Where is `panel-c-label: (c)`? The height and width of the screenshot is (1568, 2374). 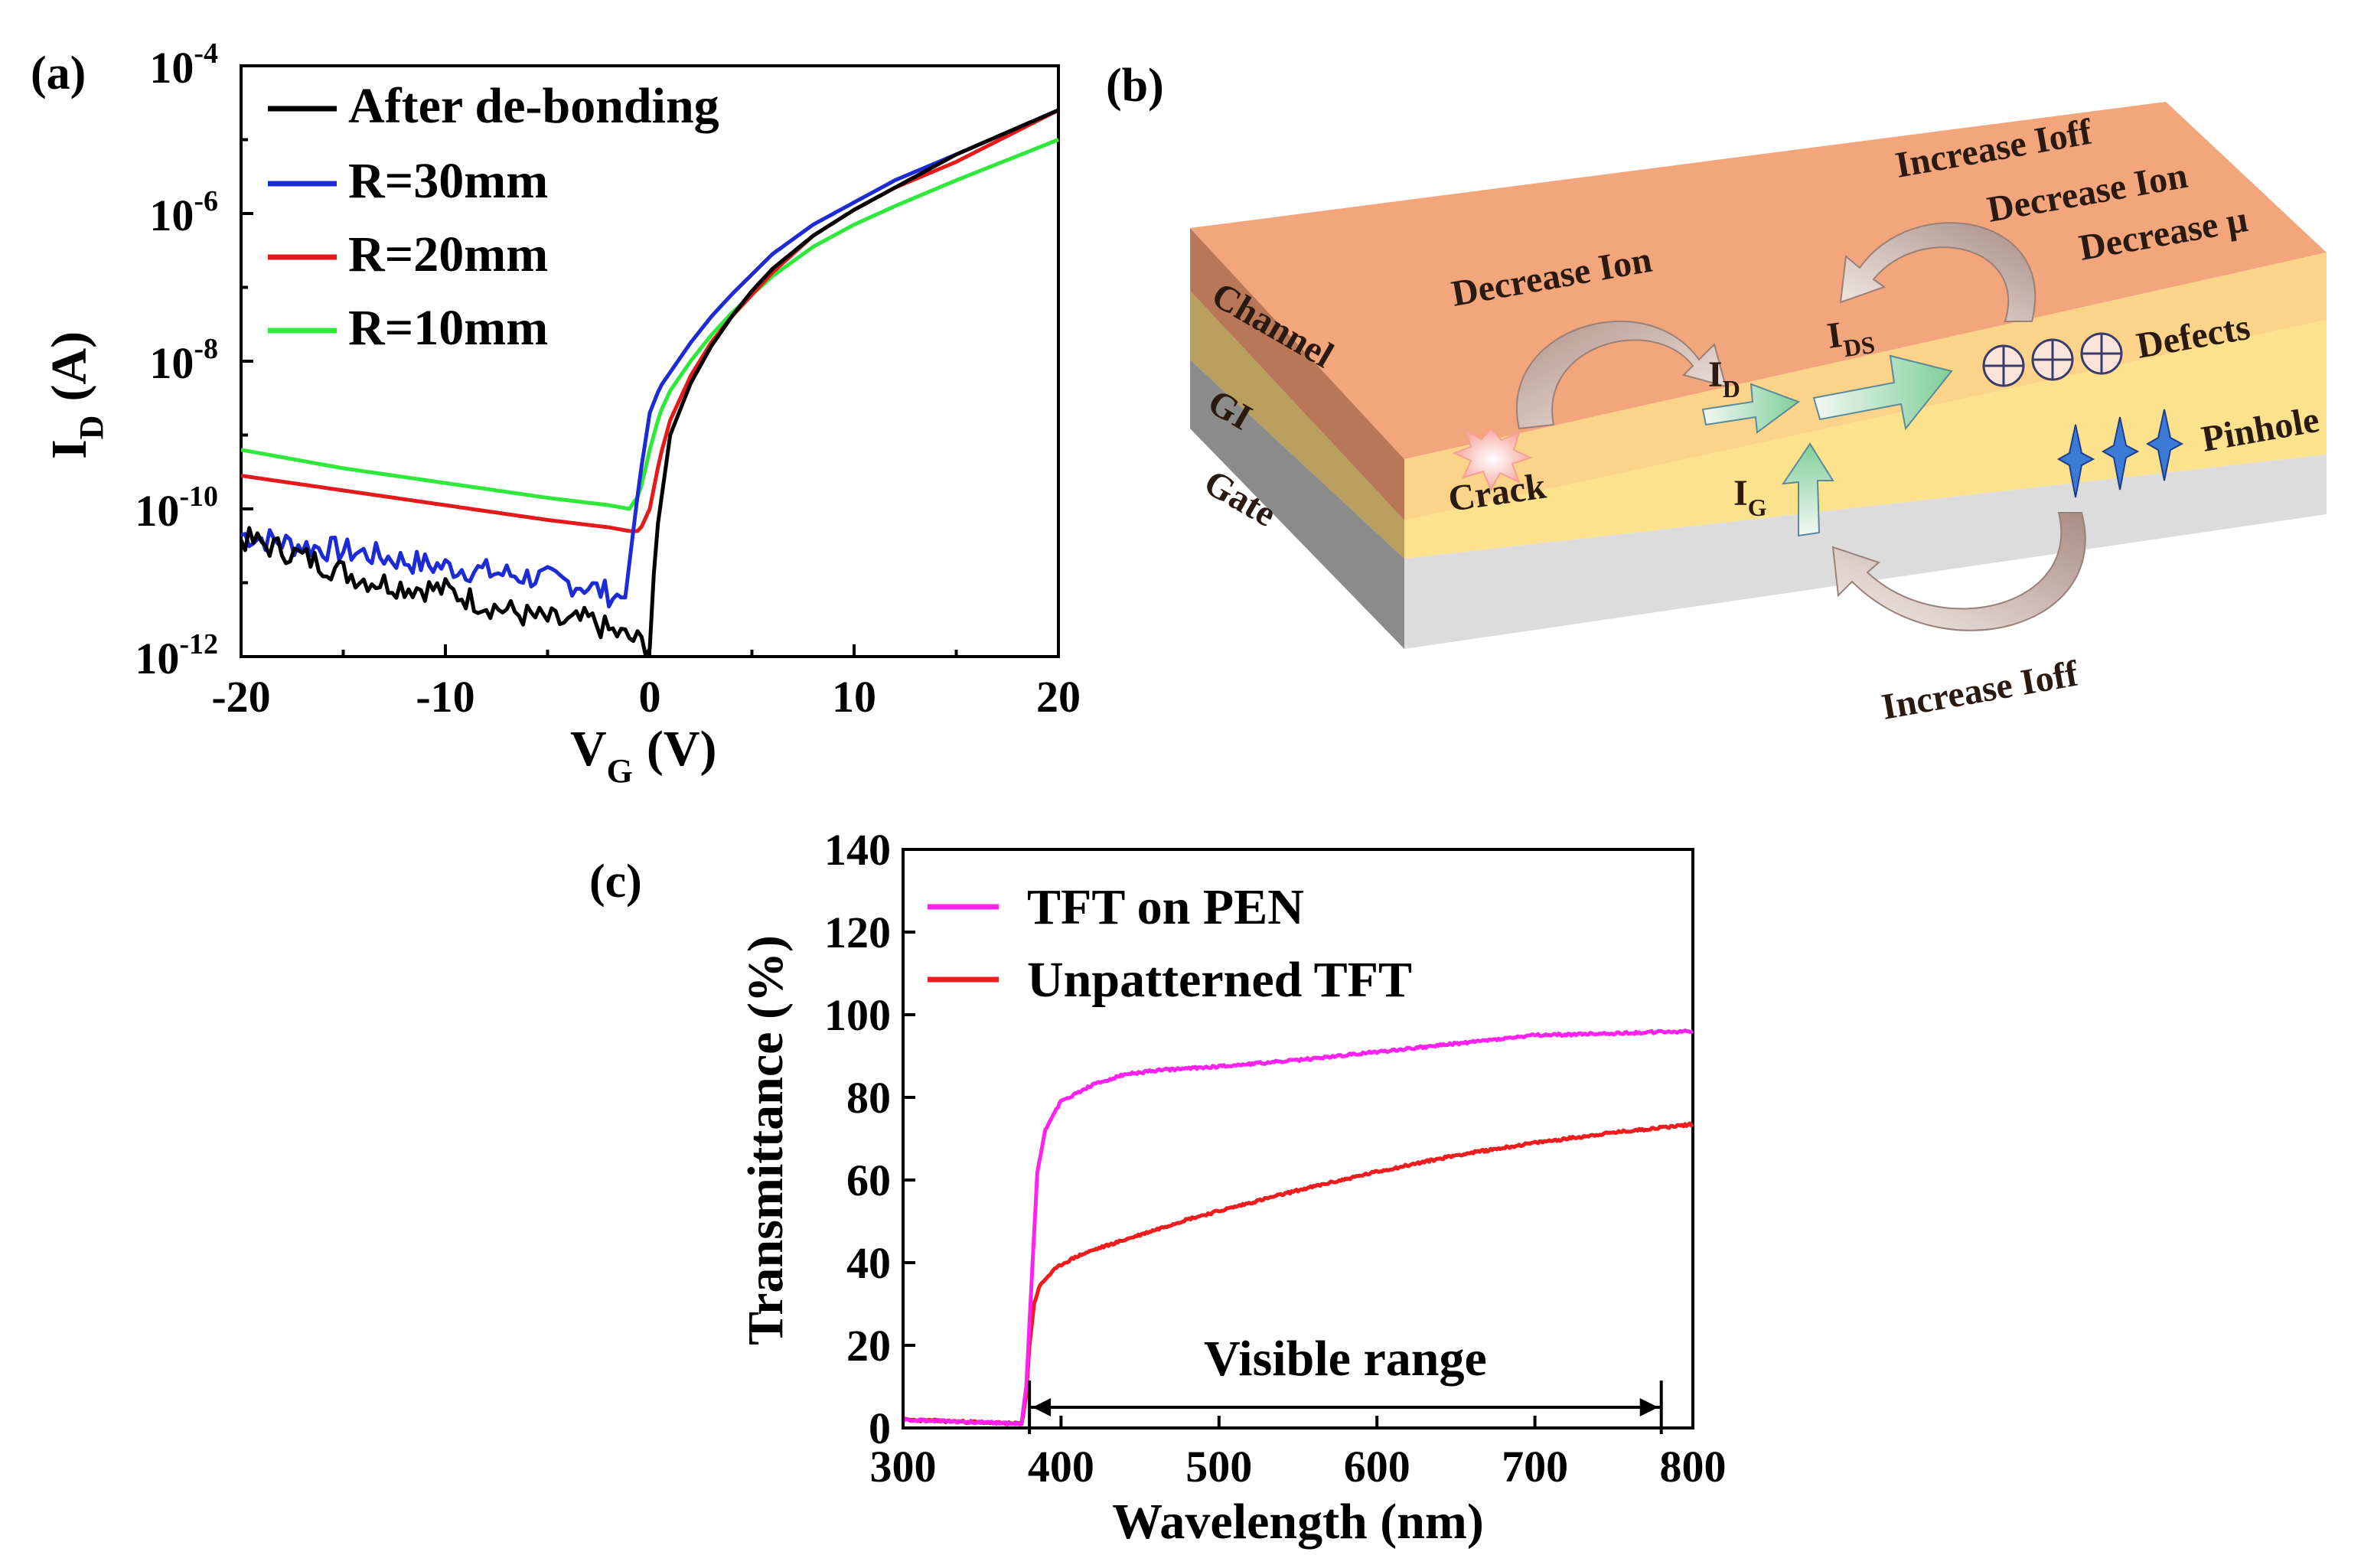
panel-c-label: (c) is located at coordinates (616, 882).